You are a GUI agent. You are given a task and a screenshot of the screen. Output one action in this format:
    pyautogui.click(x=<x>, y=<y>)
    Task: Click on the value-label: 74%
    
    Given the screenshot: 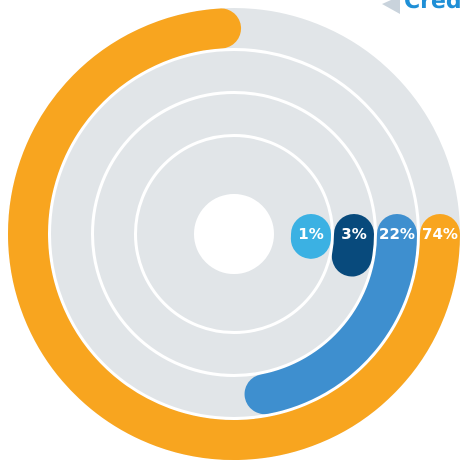 What is the action you would take?
    pyautogui.click(x=440, y=234)
    